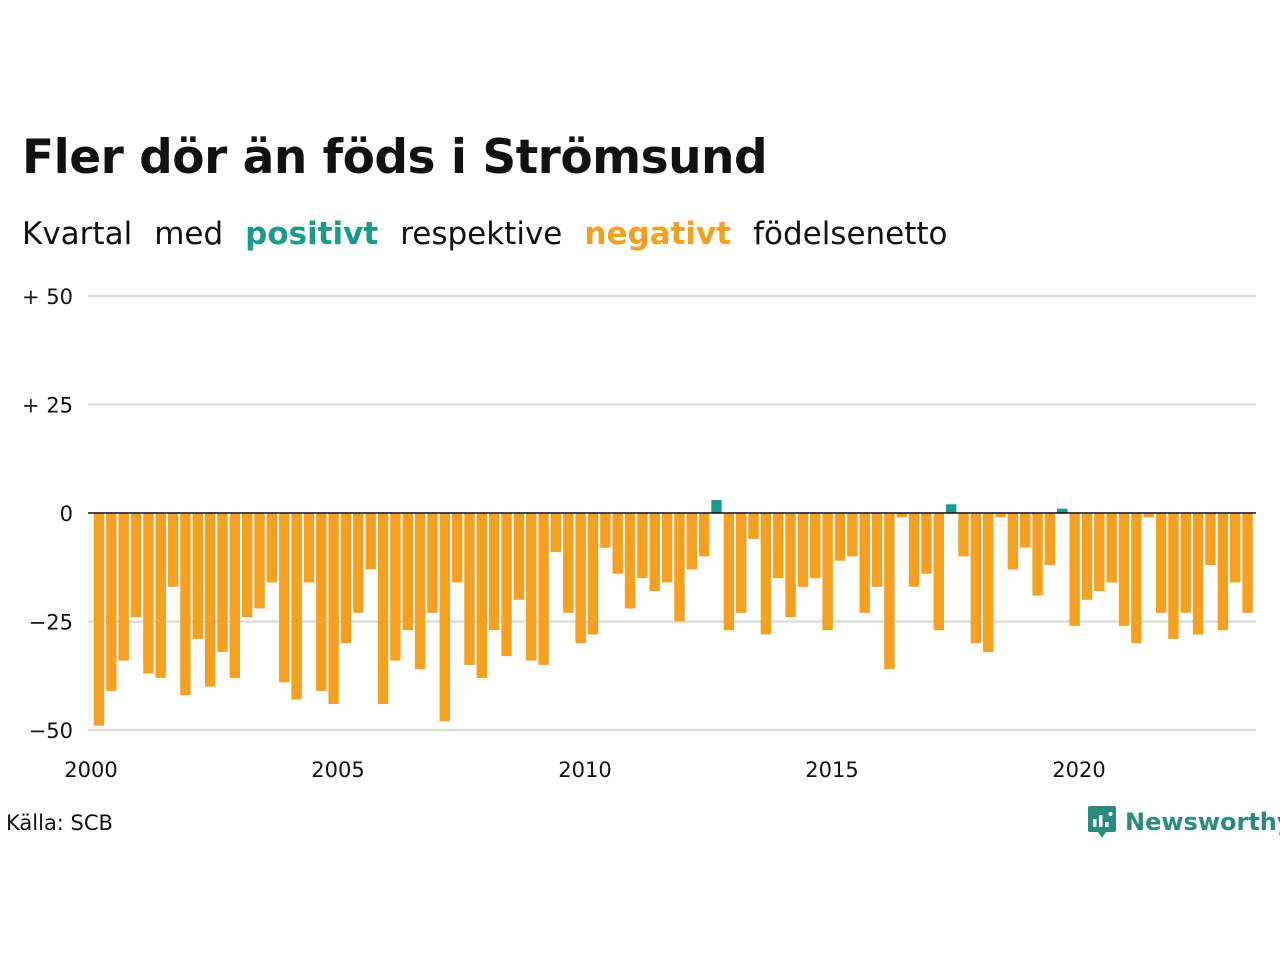  What do you see at coordinates (66, 514) in the screenshot?
I see `y-tick-label: 0` at bounding box center [66, 514].